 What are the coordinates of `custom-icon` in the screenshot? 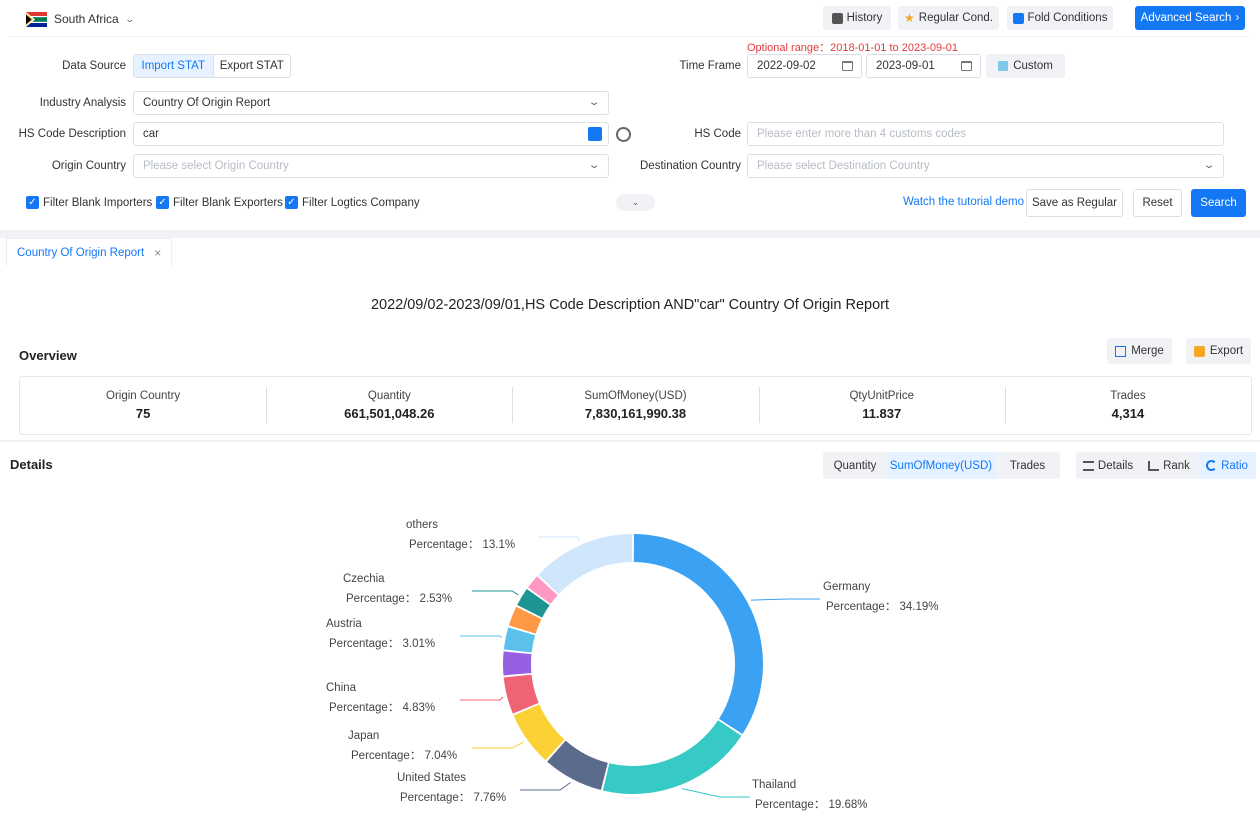 It's located at (1003, 66).